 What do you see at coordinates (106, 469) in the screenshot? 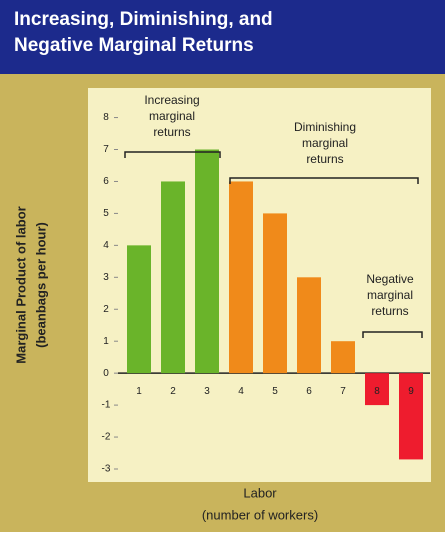
I see `y-tick-label: -3` at bounding box center [106, 469].